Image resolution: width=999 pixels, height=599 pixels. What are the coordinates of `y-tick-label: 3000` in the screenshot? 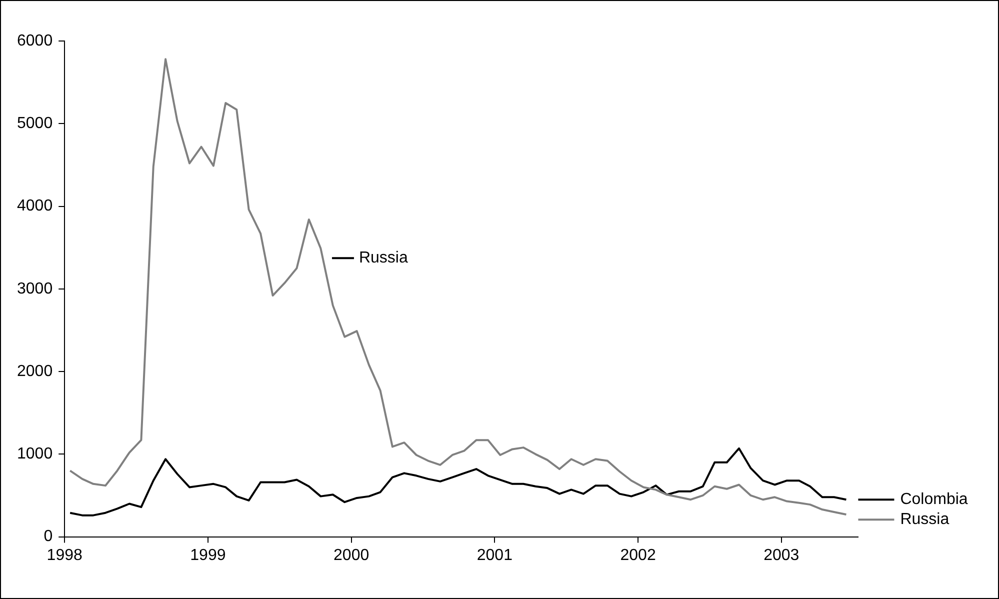 It's located at (35, 289).